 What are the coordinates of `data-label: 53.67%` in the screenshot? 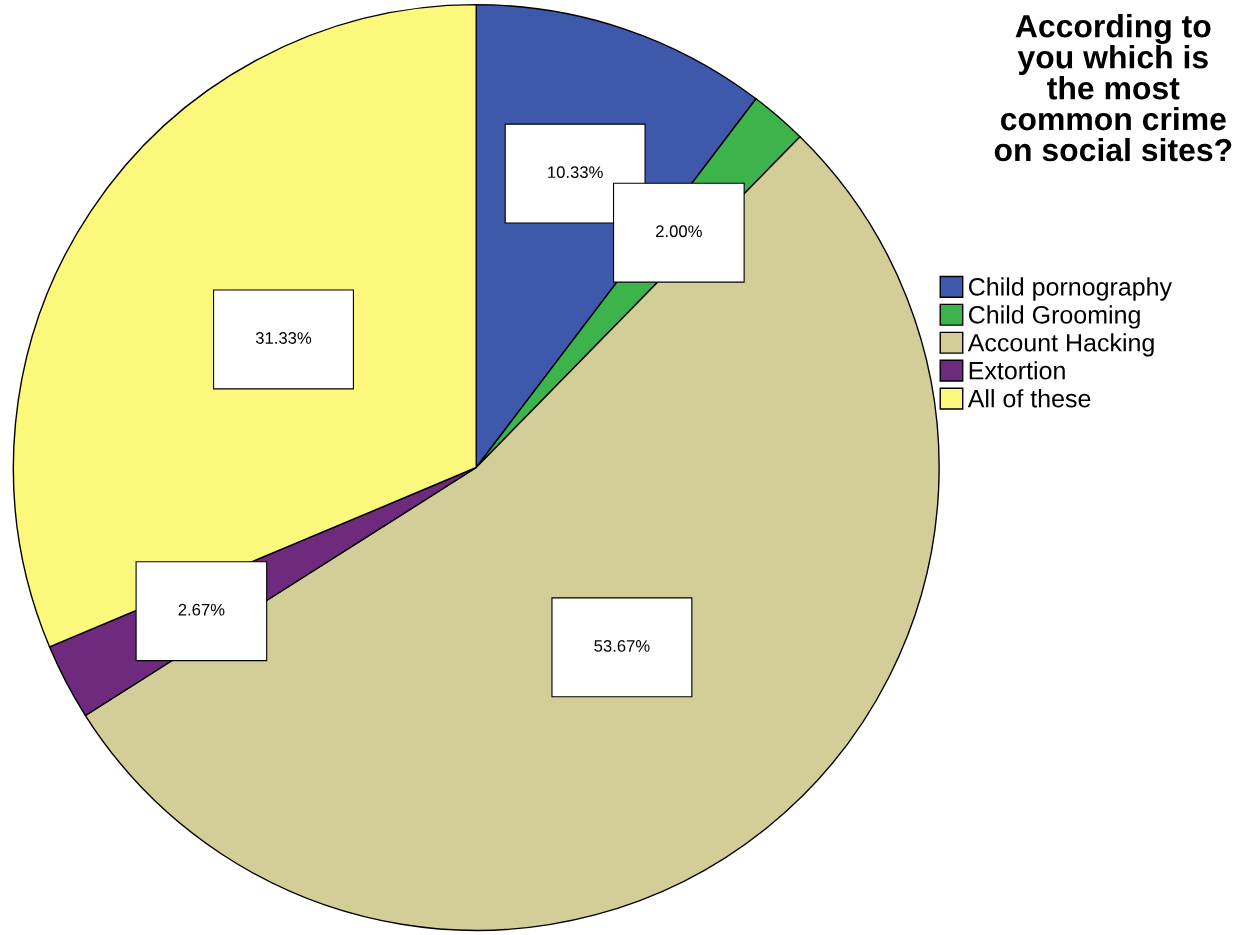 It's located at (622, 646).